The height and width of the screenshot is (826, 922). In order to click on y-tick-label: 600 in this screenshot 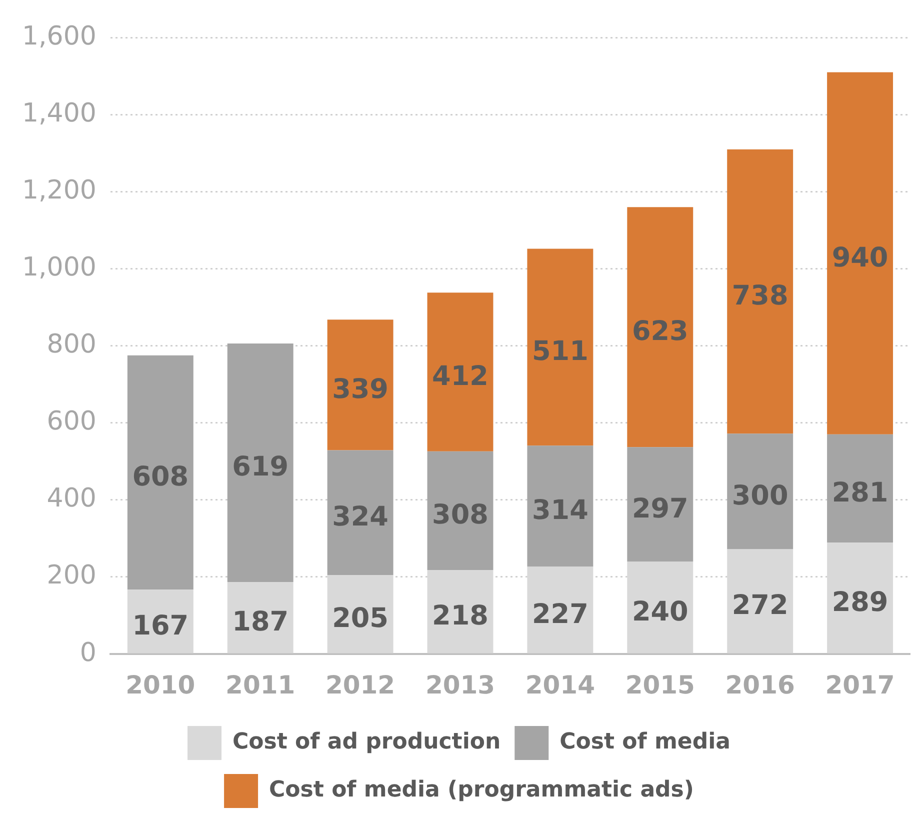, I will do `click(71, 421)`.